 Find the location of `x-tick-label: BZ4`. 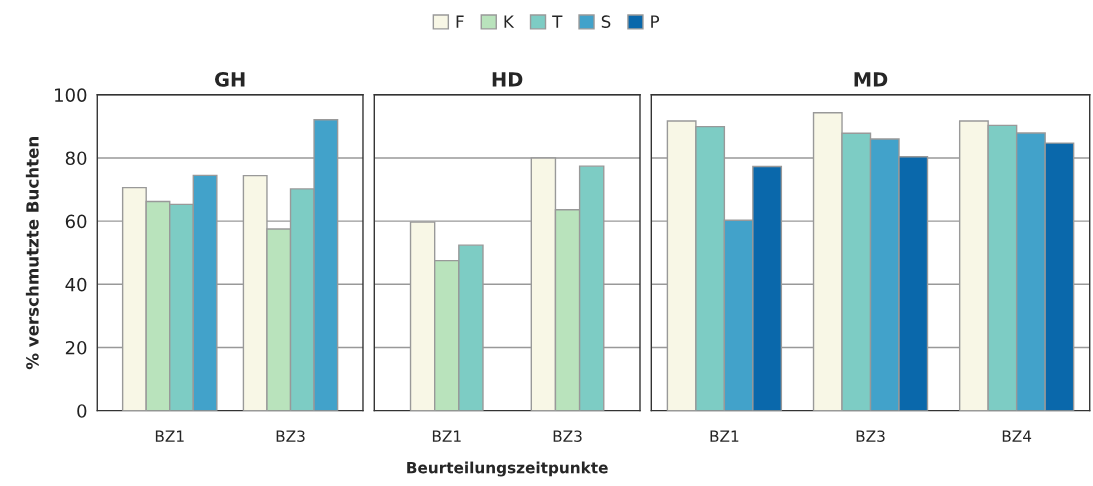

x-tick-label: BZ4 is located at coordinates (1017, 436).